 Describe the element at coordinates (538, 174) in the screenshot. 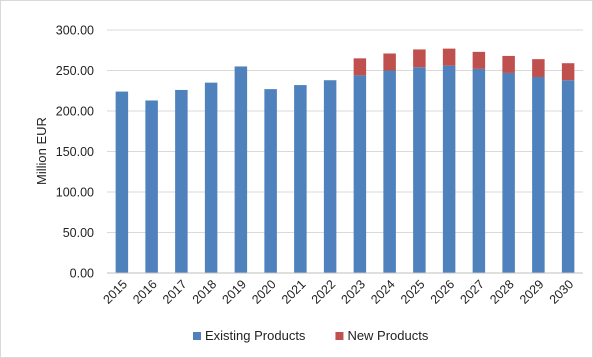

I see `bar-existing-products-2029` at that location.